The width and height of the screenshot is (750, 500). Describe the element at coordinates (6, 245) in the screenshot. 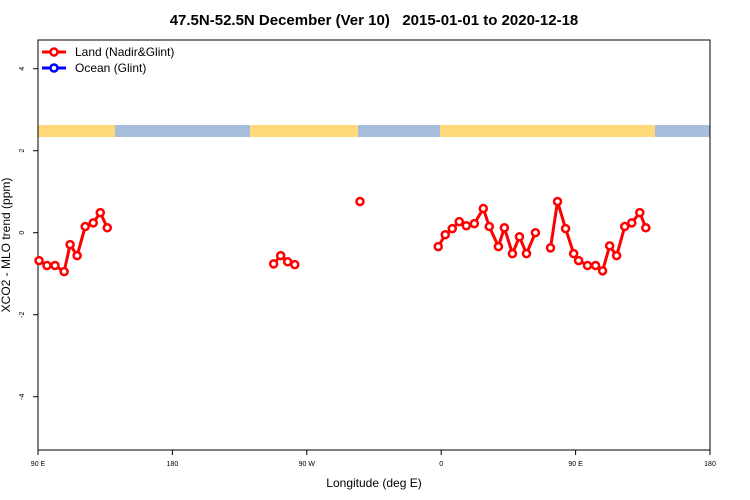

I see `y-axis-label: XCO2 - MLO trend (ppm)` at that location.